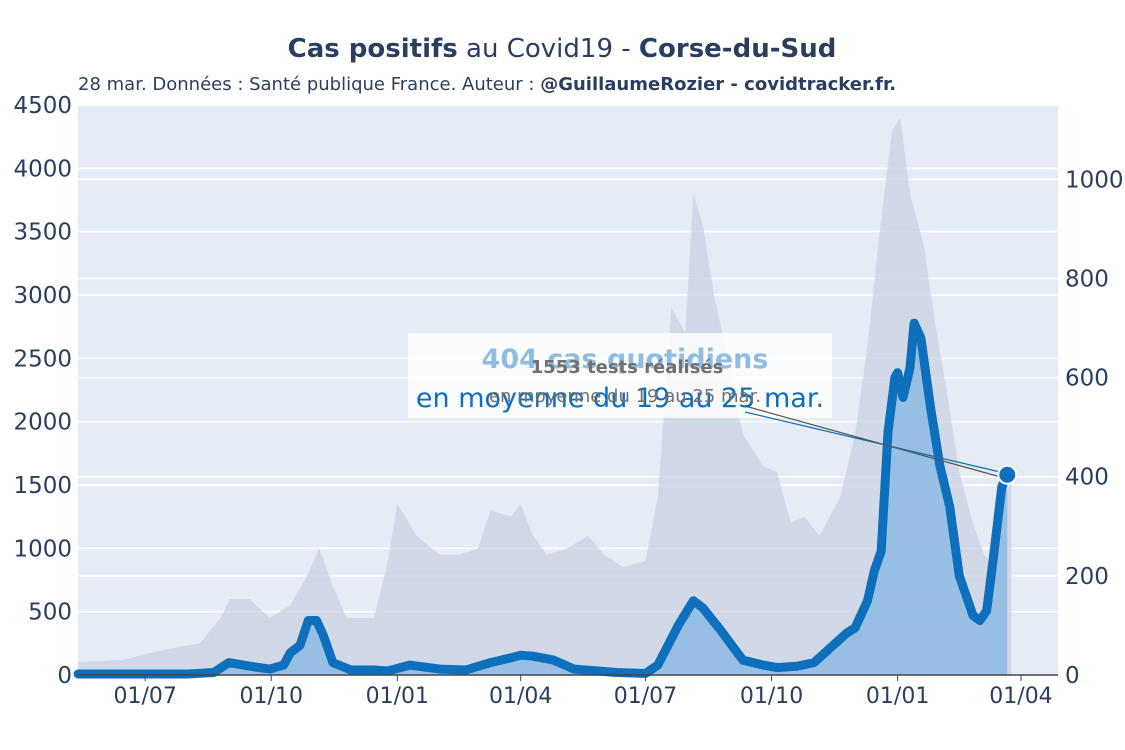 This screenshot has height=750, width=1125. What do you see at coordinates (1087, 279) in the screenshot?
I see `y-right-tick-4: 800` at bounding box center [1087, 279].